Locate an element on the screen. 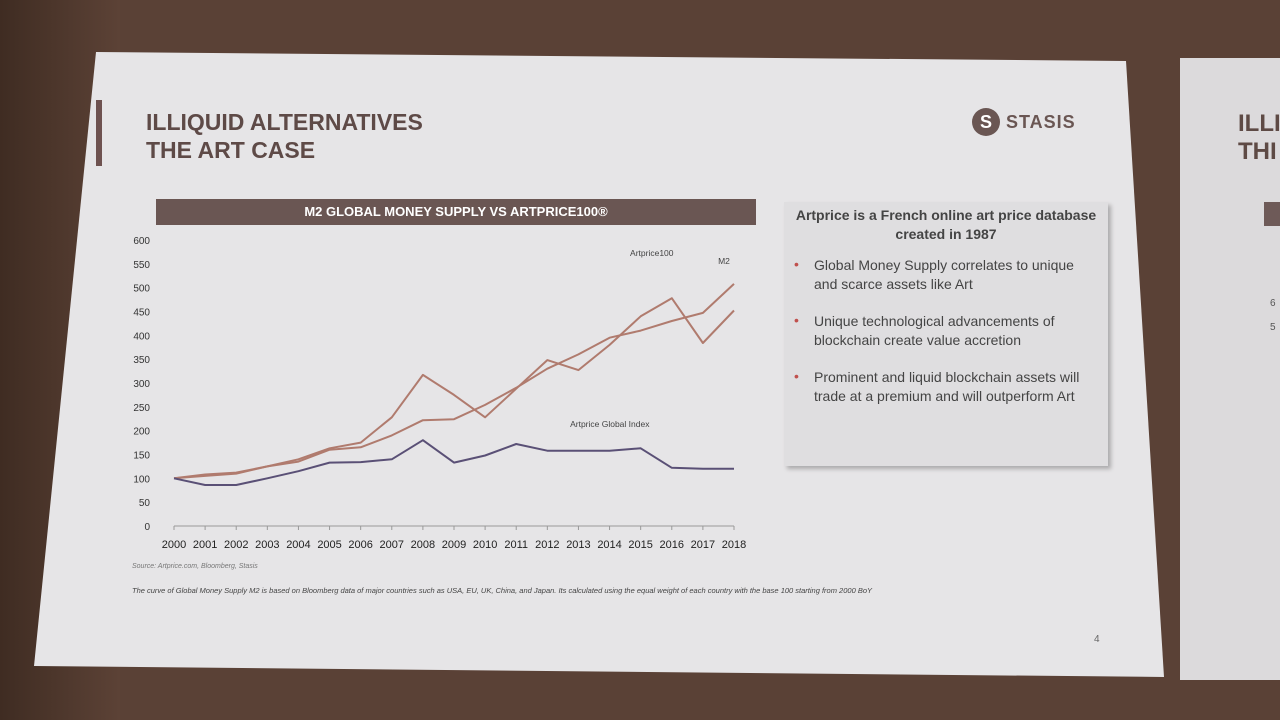 The image size is (1280, 720). stasis-logo: S STASIS is located at coordinates (1024, 122).